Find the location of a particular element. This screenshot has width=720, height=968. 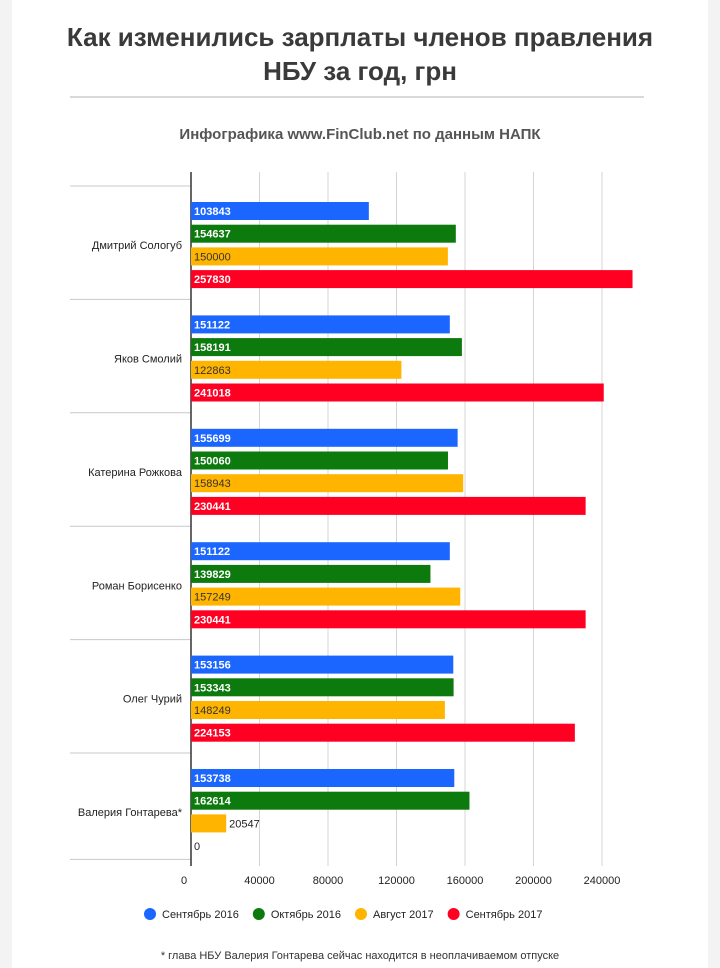

data-label: 155699 is located at coordinates (212, 439).